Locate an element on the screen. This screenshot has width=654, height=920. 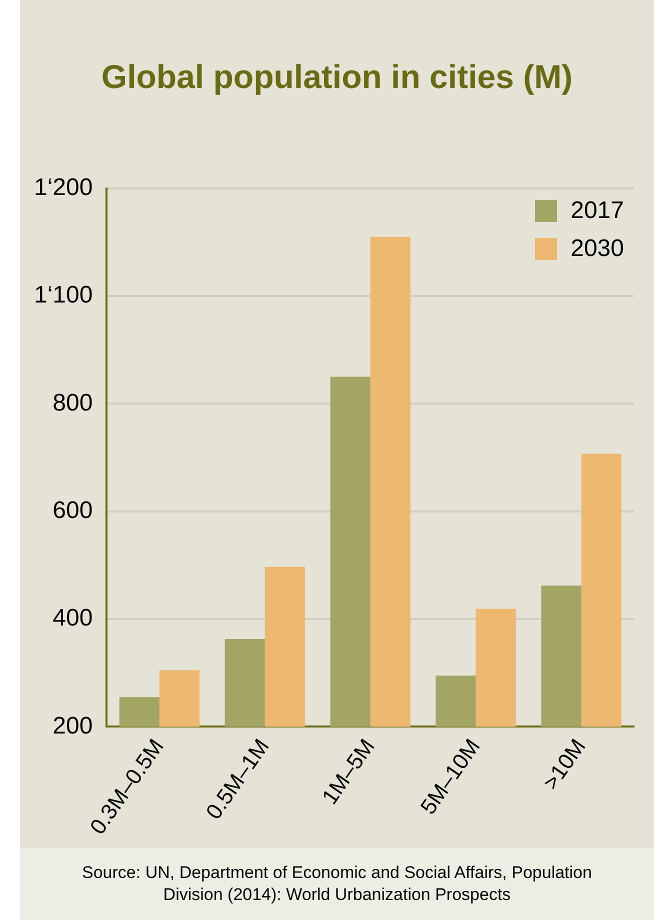
y-tick-label: 600 is located at coordinates (72, 510).